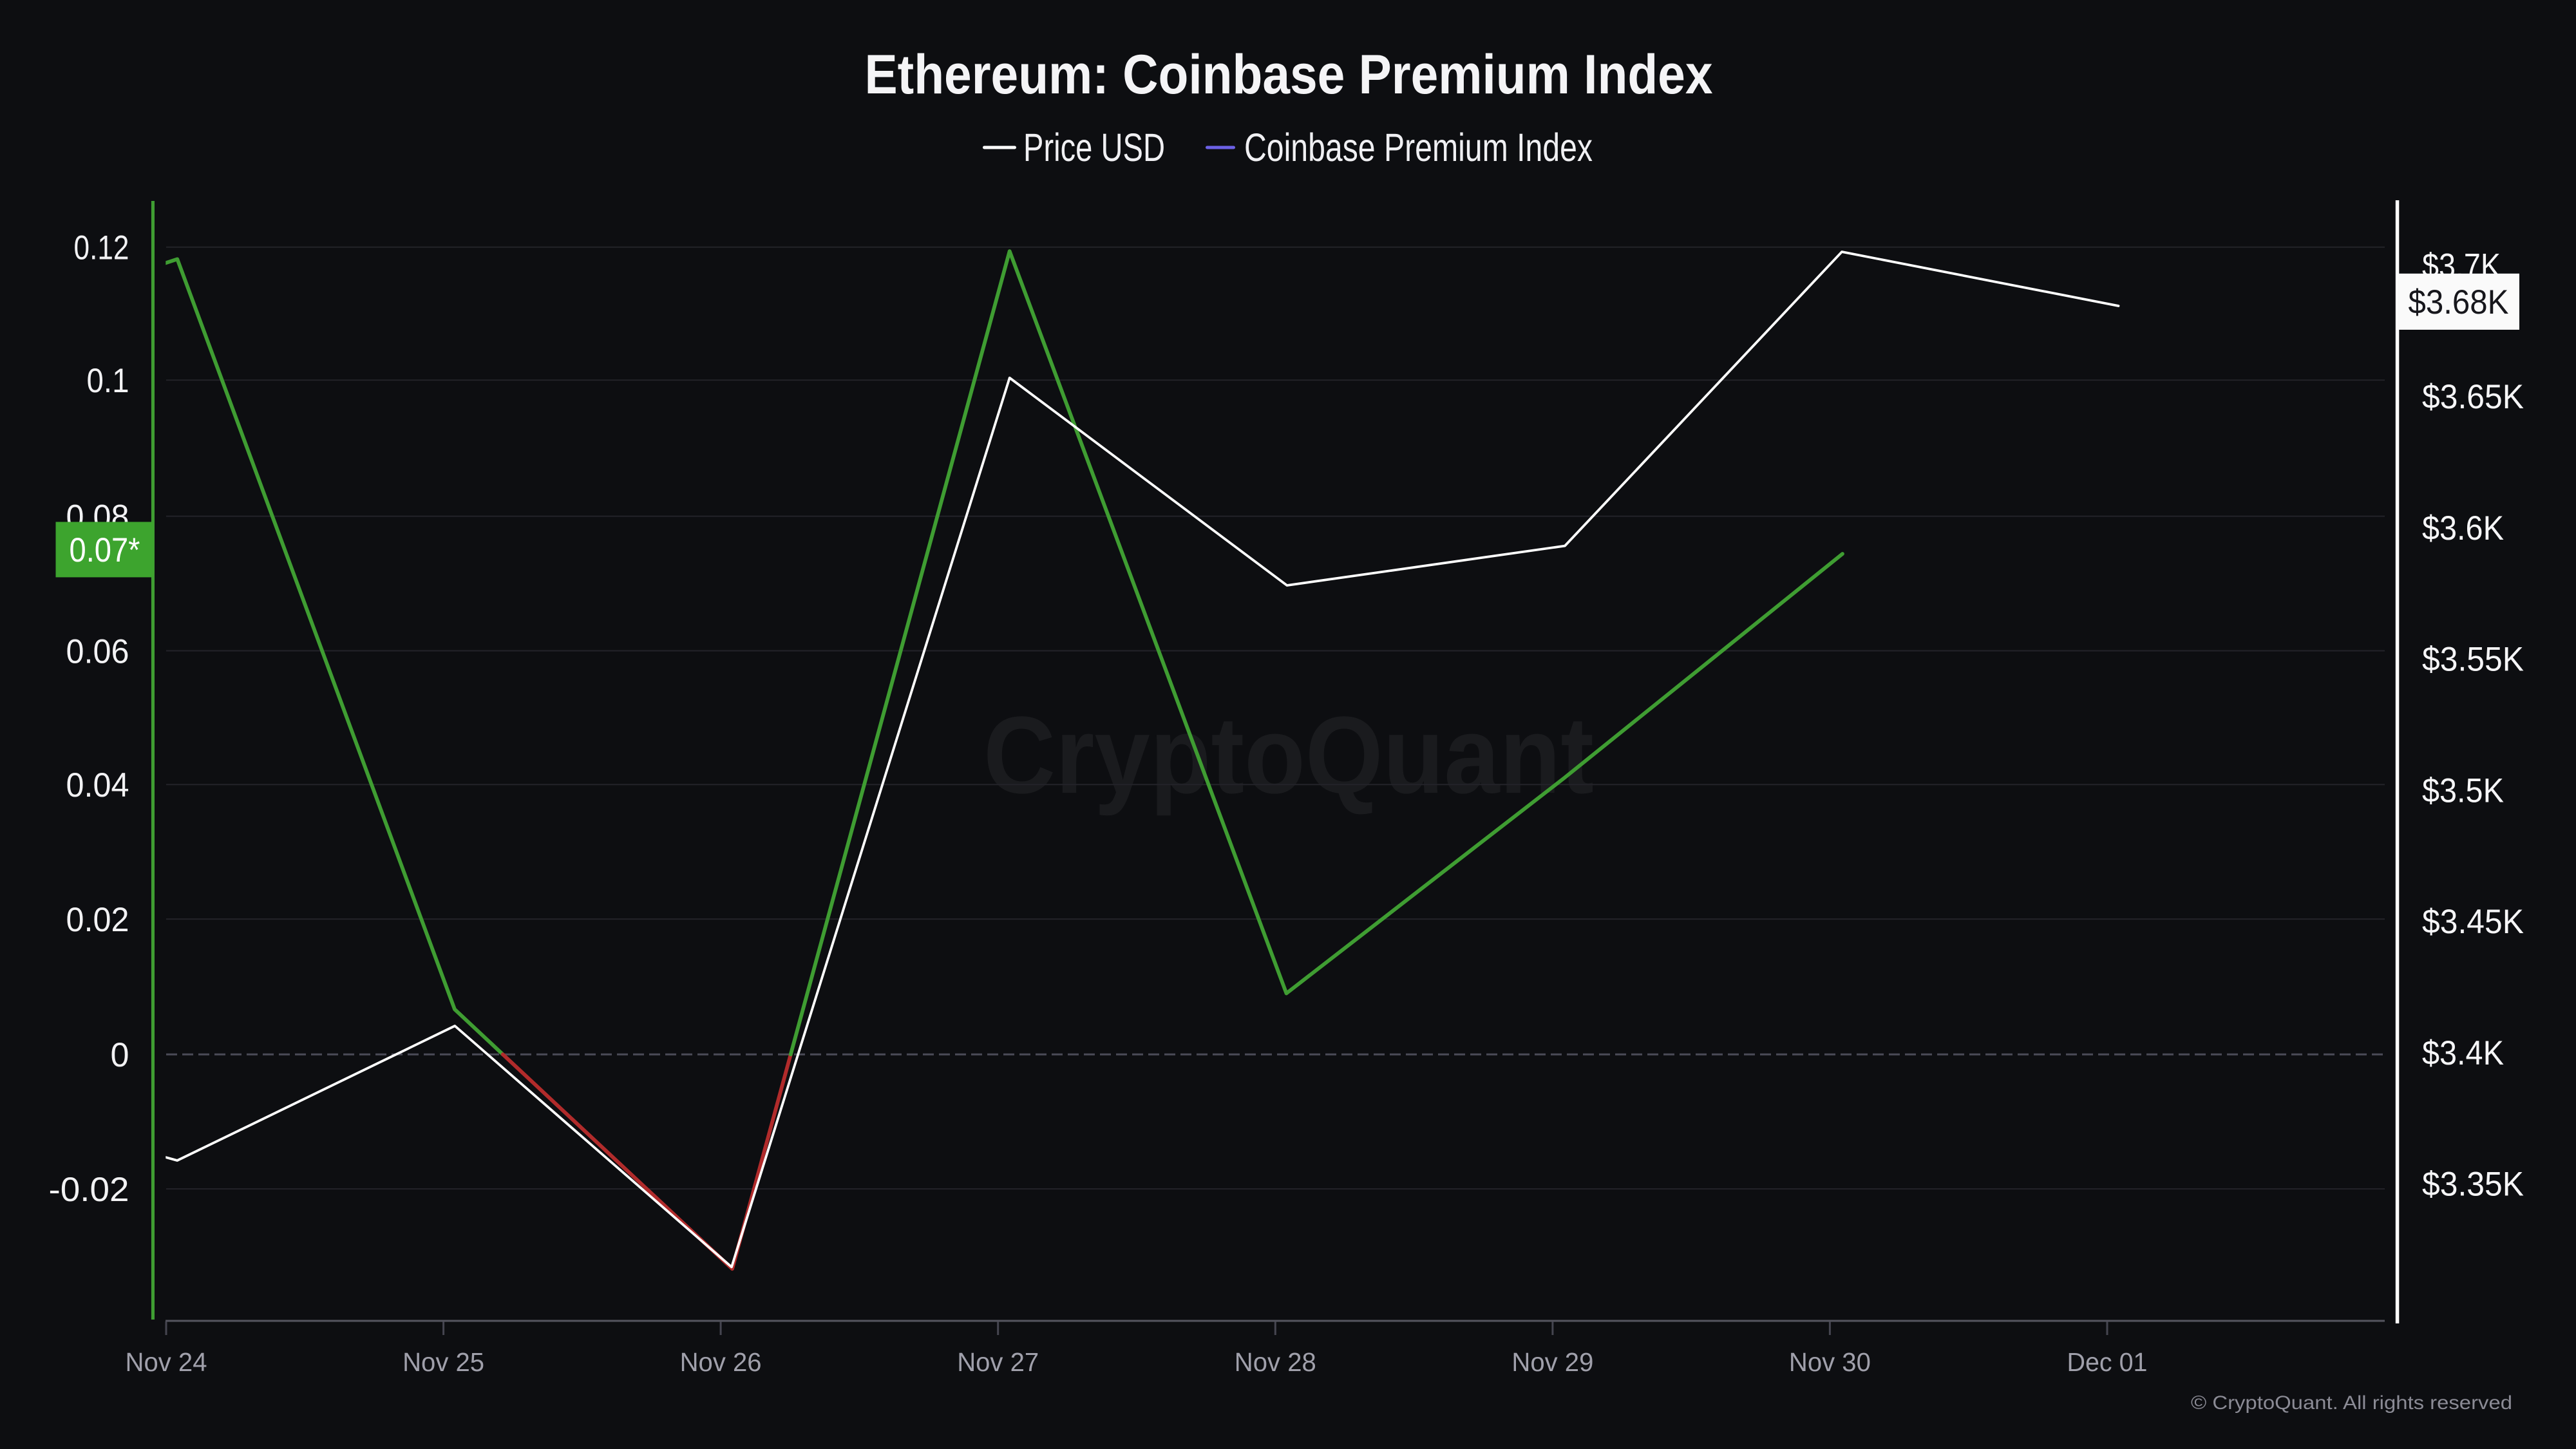 The image size is (2576, 1449). I want to click on svg-text: $3.65K, so click(2473, 397).